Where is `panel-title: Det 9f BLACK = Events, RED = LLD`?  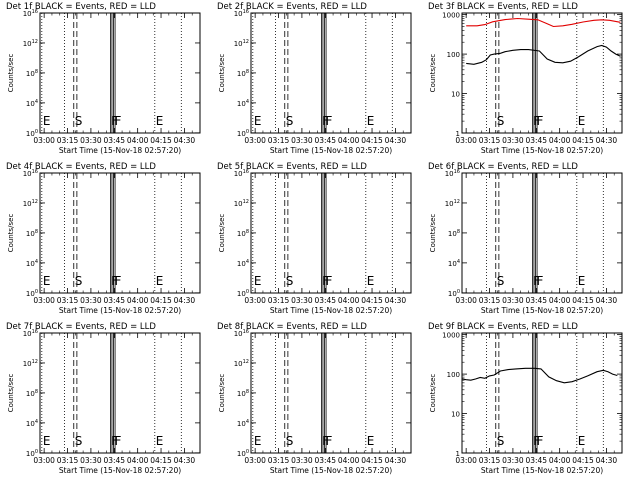 panel-title: Det 9f BLACK = Events, RED = LLD is located at coordinates (503, 327).